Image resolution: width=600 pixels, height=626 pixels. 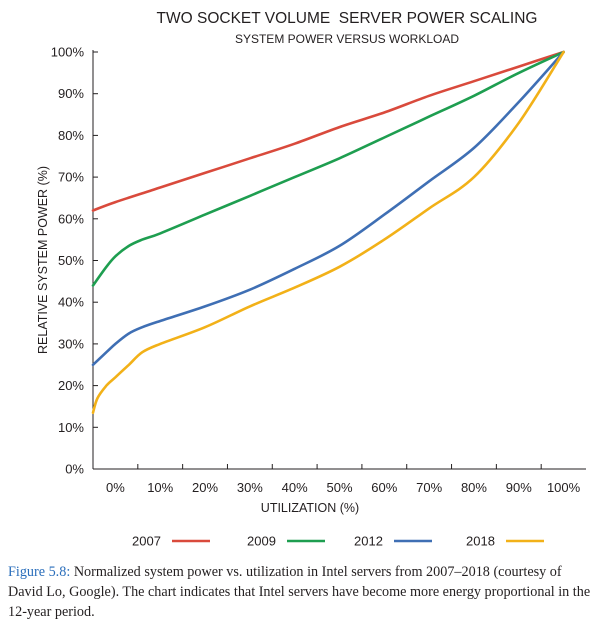 What do you see at coordinates (71, 93) in the screenshot?
I see `y-tick-label: 90%` at bounding box center [71, 93].